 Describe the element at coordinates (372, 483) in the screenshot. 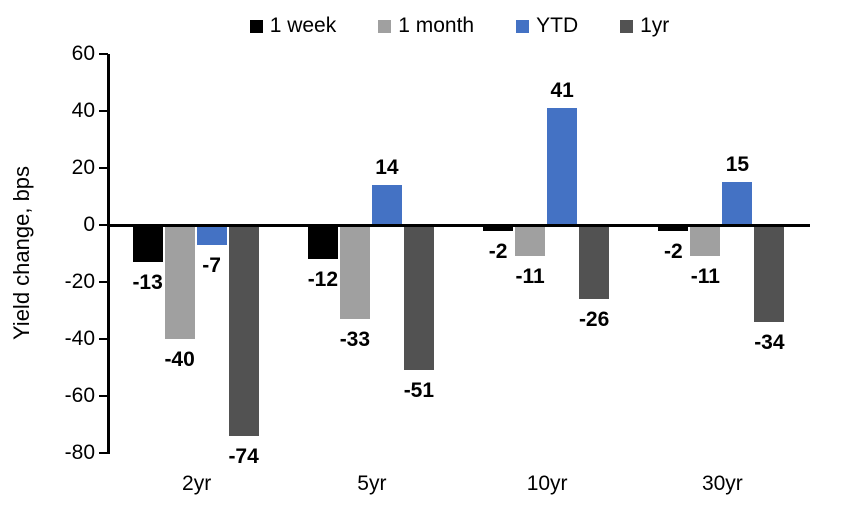

I see `x-category-label-5yr: 5yr` at that location.